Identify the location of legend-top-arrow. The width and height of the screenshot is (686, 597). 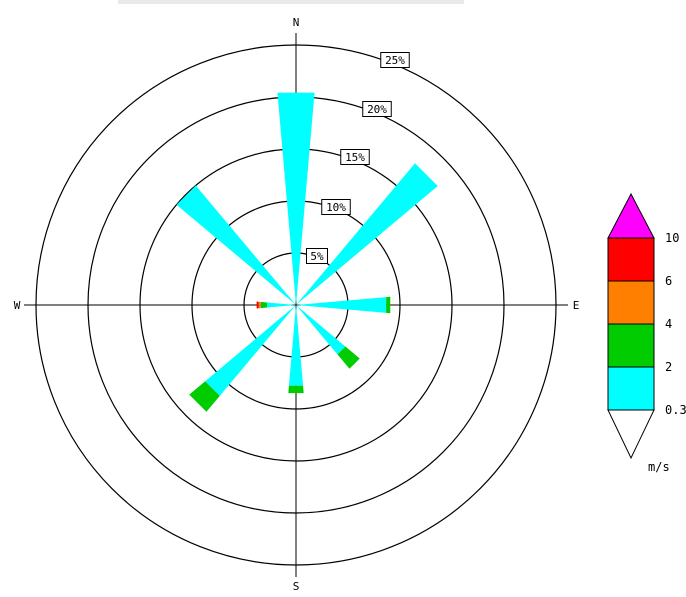
(631, 215).